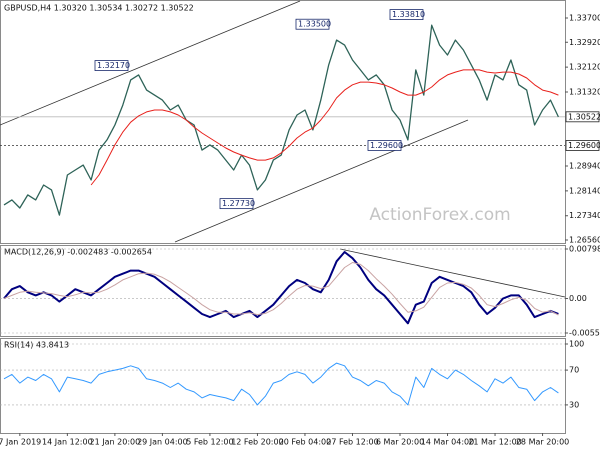 This screenshot has width=600, height=450. I want to click on y-tick-label: 0.00, so click(578, 298).